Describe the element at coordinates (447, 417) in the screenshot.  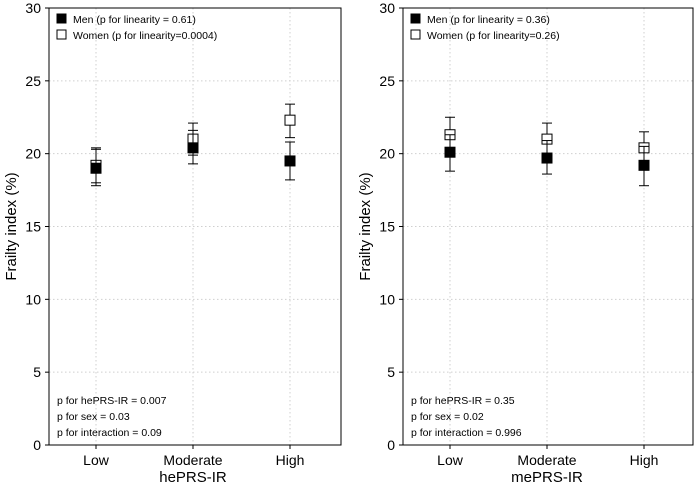
I see `annotation-text: p for sex = 0.02` at that location.